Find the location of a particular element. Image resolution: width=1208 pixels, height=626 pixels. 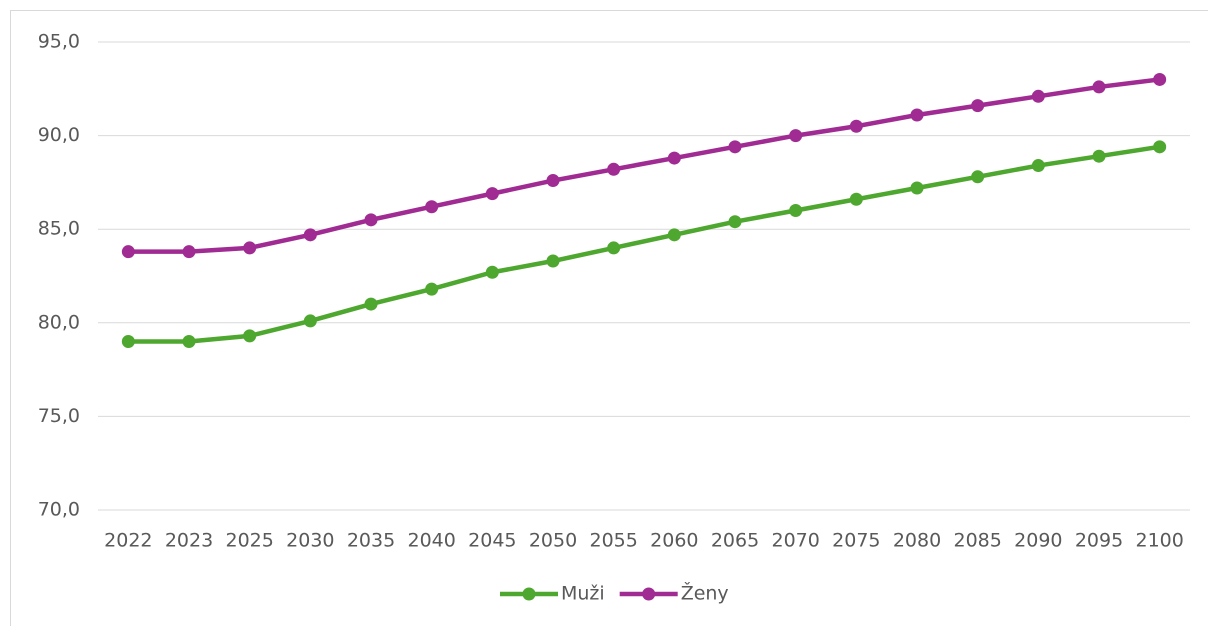

x-tick-label: 2080 is located at coordinates (917, 541).